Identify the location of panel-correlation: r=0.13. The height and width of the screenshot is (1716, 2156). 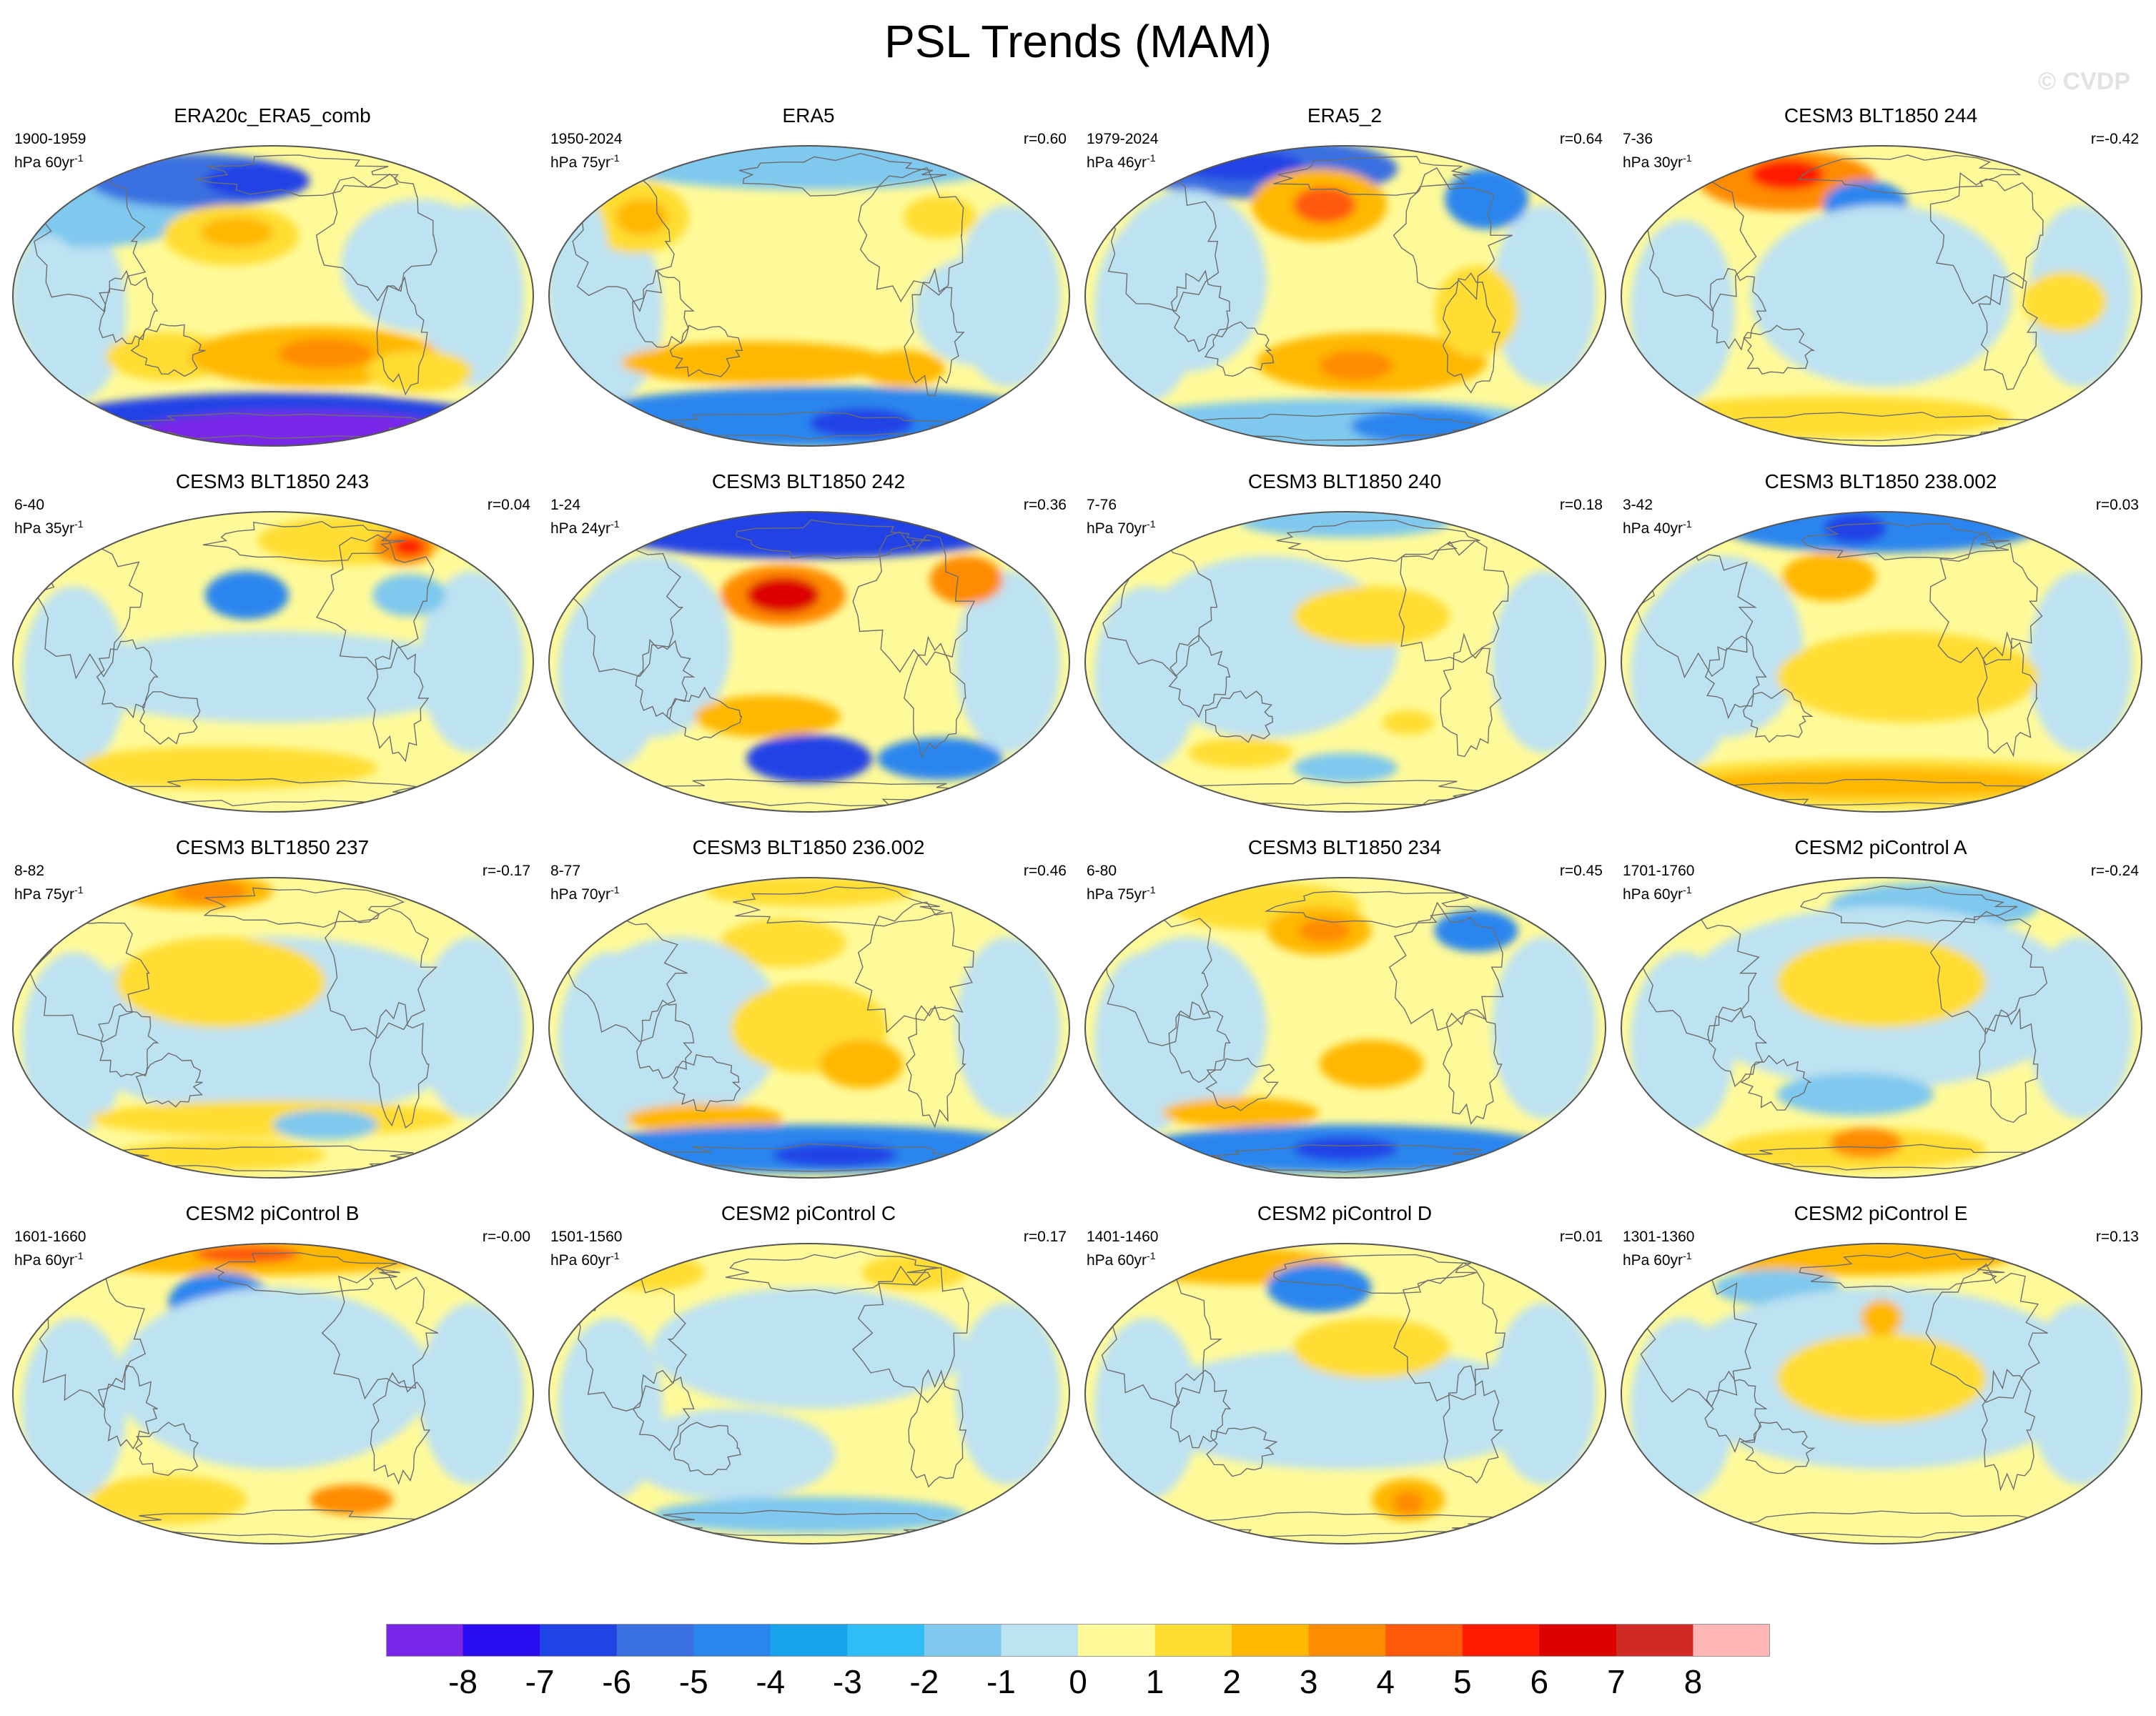
(2117, 1237).